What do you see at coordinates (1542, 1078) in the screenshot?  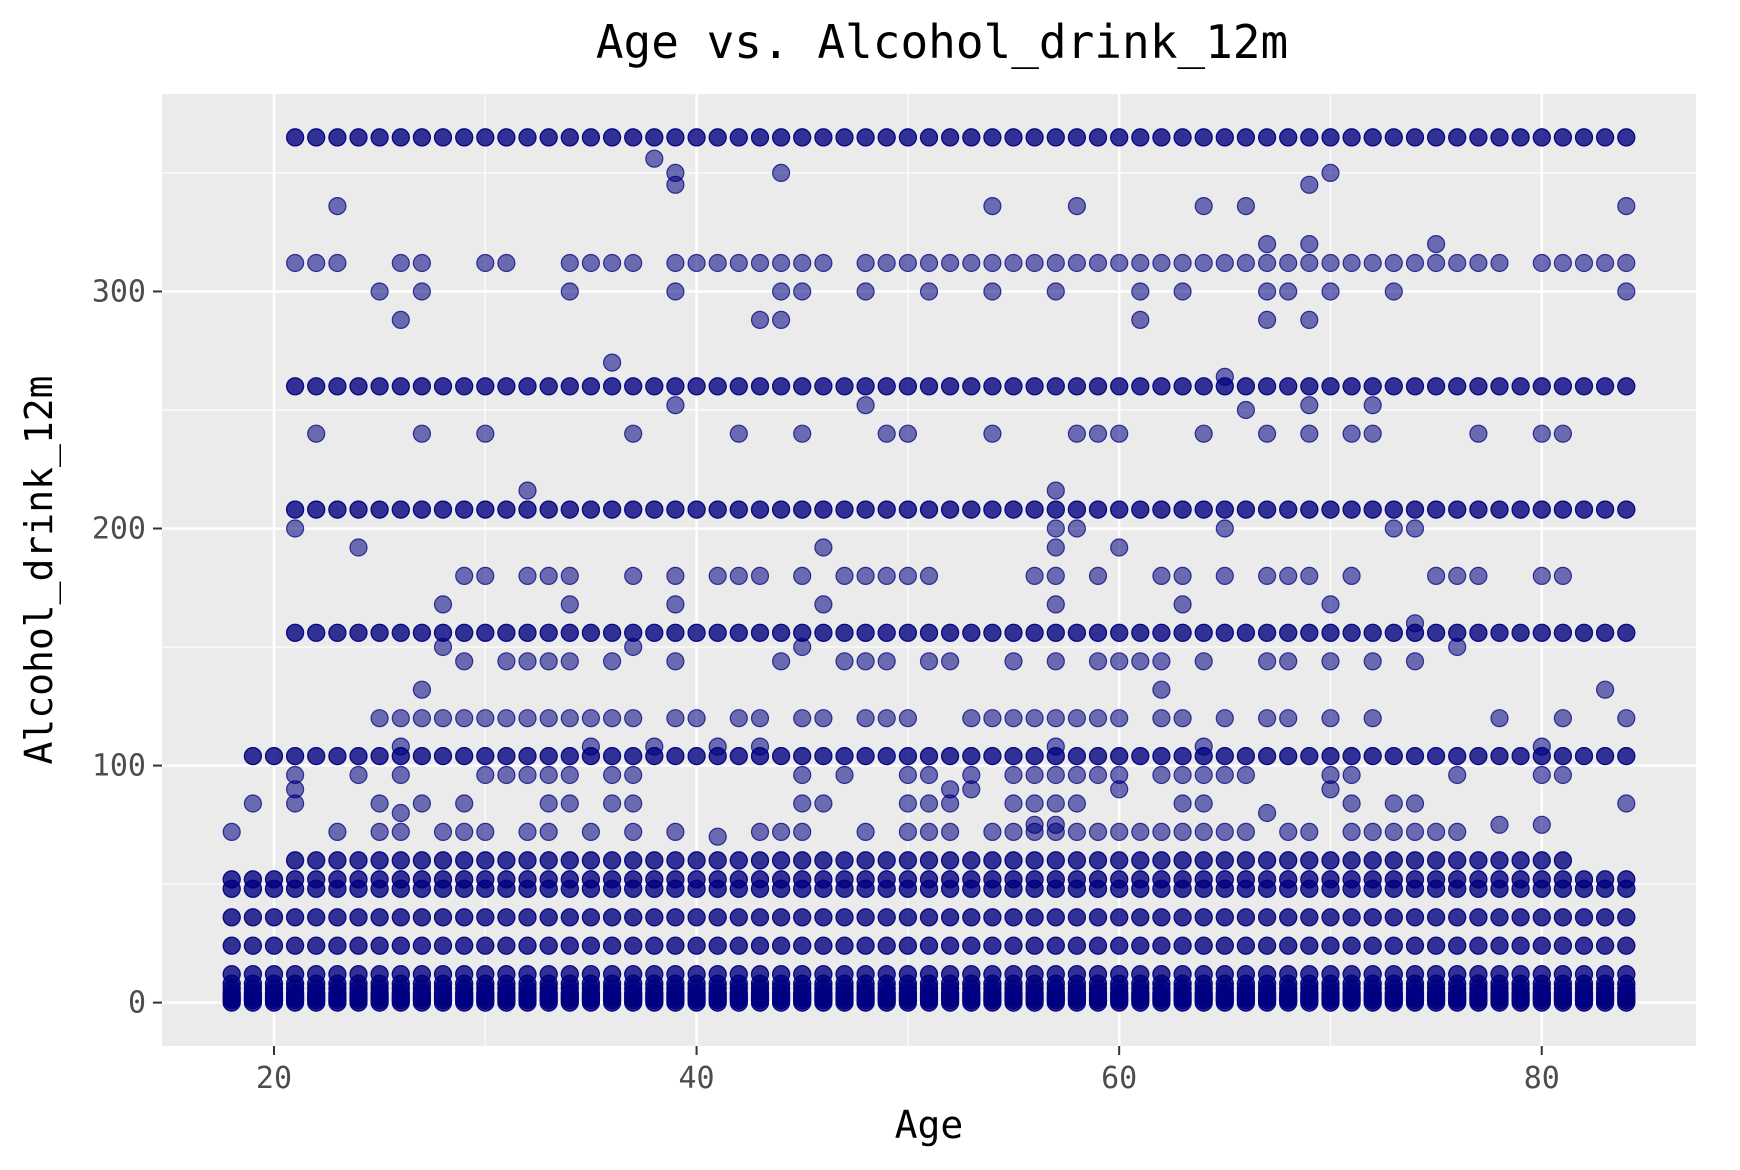 I see `x-tick-label: 80` at bounding box center [1542, 1078].